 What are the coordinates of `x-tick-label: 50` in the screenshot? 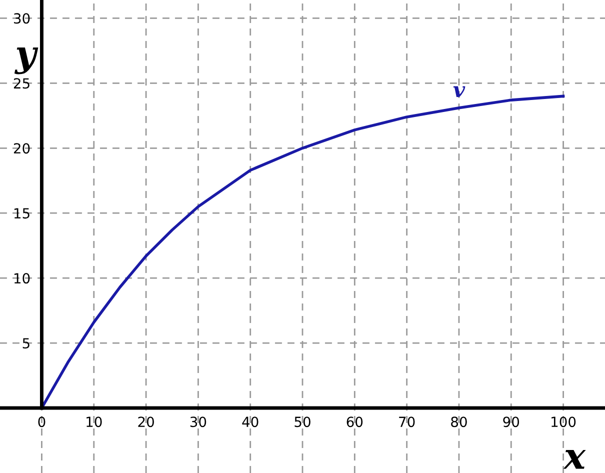 It's located at (302, 422).